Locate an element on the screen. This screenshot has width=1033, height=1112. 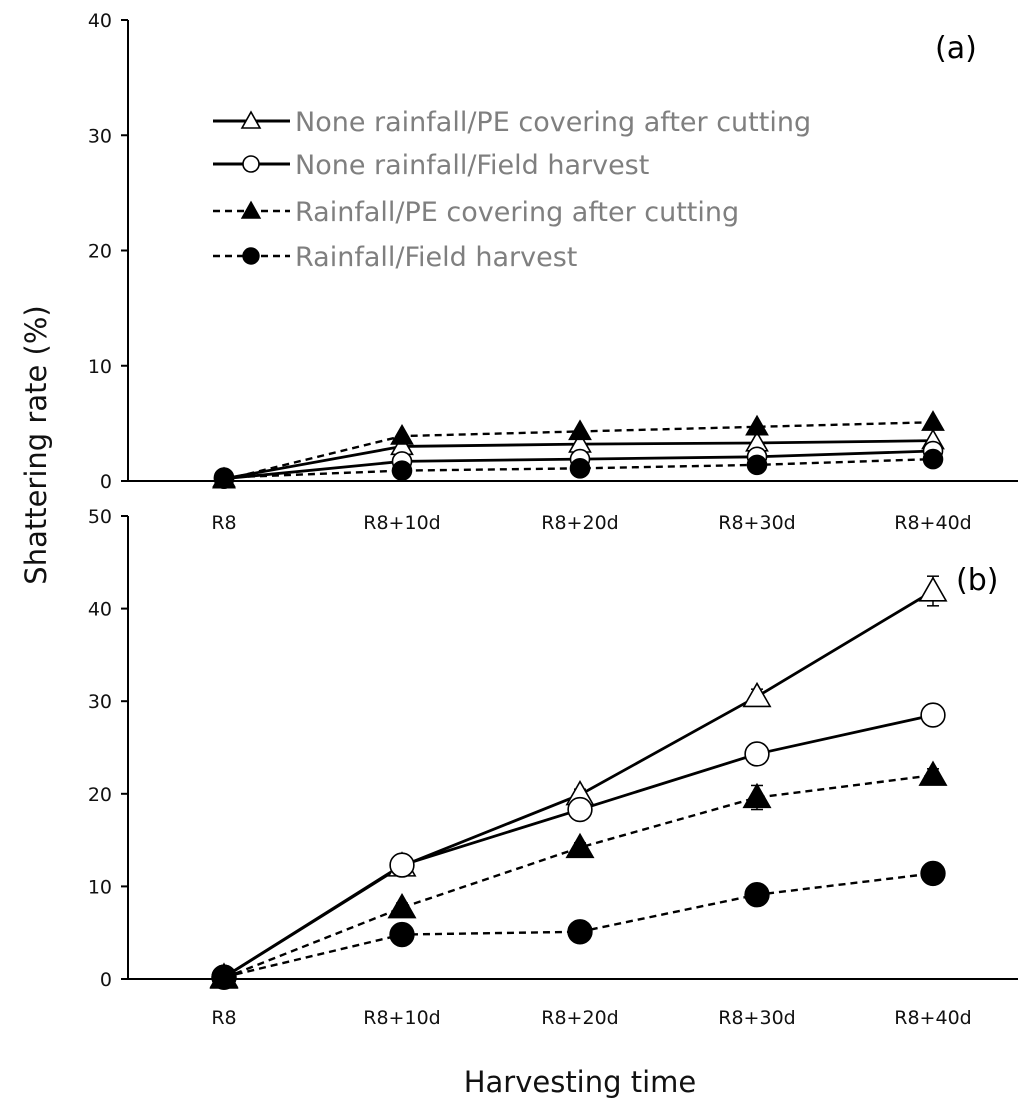
legend-item-none-rainfall-pe: None rainfall/PE covering after cutting is located at coordinates (512, 122).